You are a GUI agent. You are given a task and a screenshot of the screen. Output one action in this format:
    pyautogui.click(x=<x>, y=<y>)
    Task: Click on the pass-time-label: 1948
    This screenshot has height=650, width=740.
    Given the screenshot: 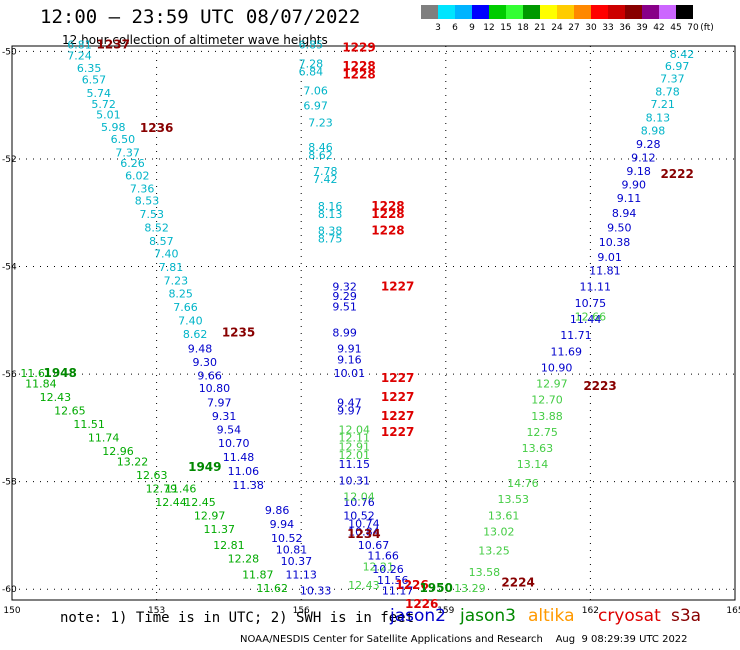 What is the action you would take?
    pyautogui.click(x=59, y=373)
    